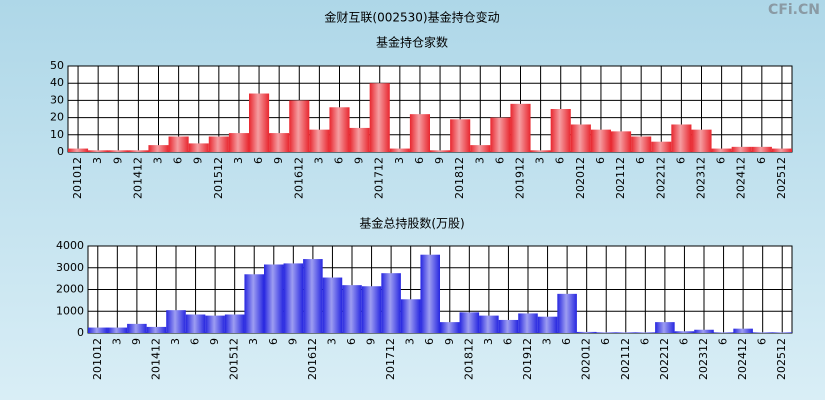 The height and width of the screenshot is (400, 825). I want to click on y-tick-label: 50, so click(57, 65).